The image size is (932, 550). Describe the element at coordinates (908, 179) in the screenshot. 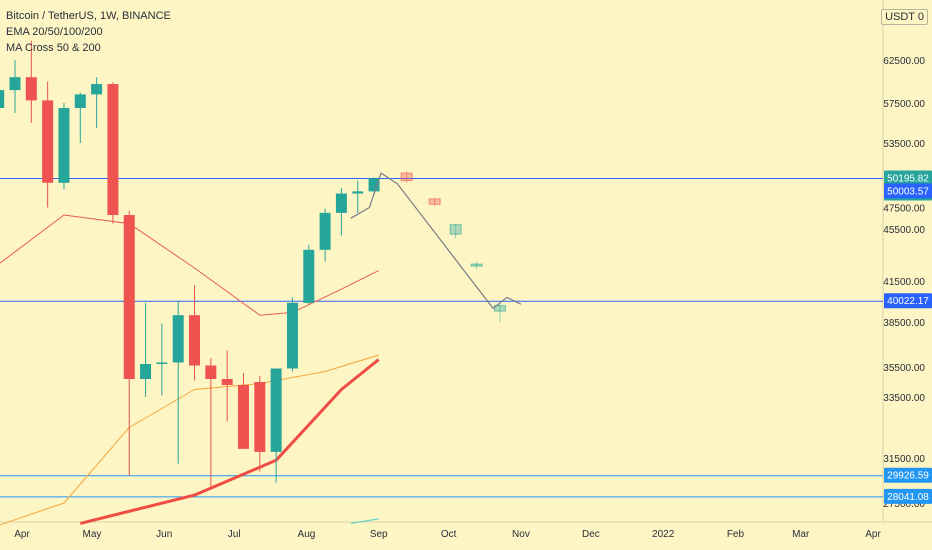

I see `price-badge-label: 50195.82` at that location.